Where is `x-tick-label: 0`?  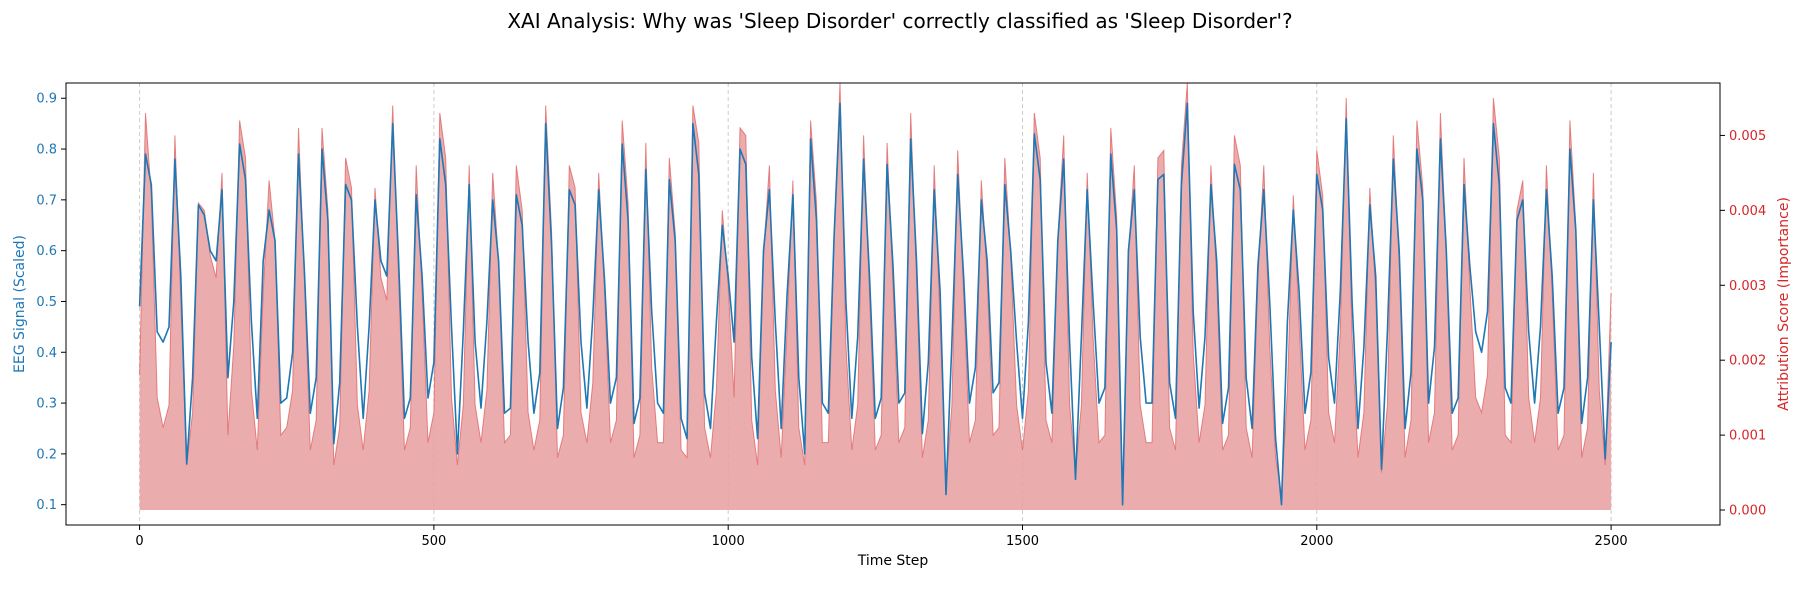 x-tick-label: 0 is located at coordinates (139, 541).